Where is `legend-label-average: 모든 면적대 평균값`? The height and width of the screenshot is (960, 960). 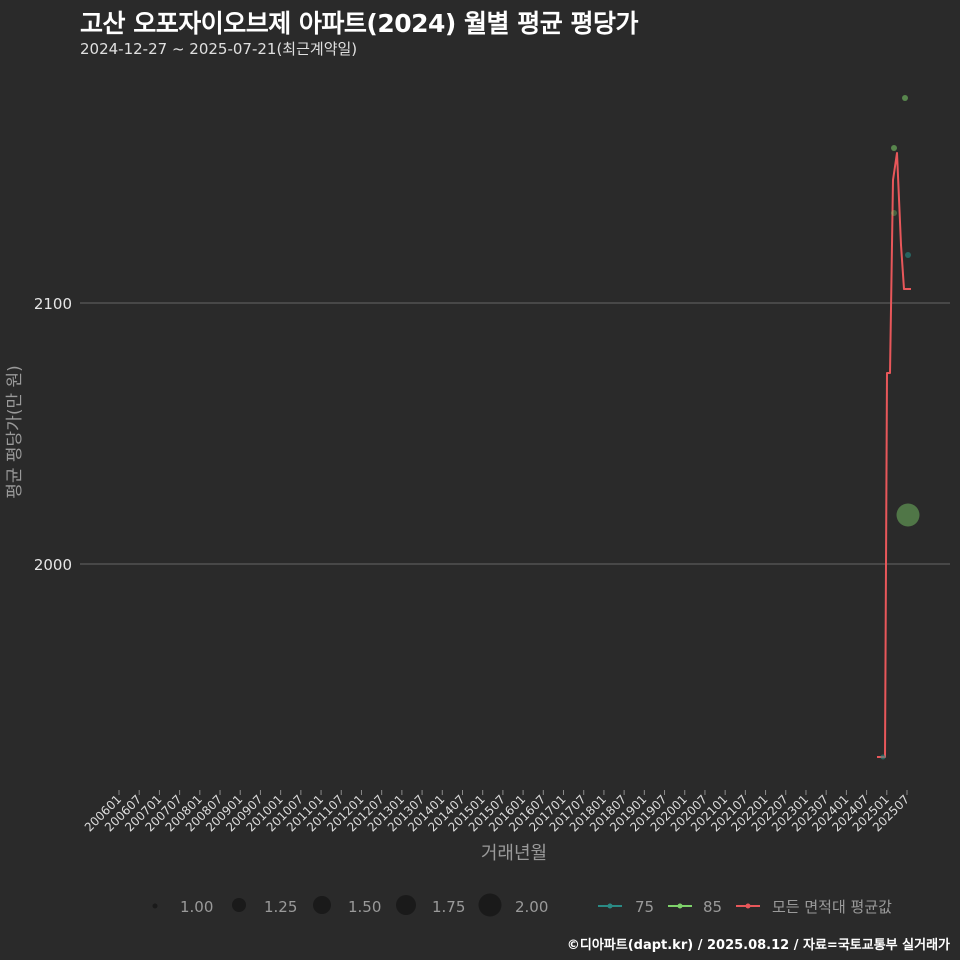
legend-label-average: 모든 면적대 평균값 is located at coordinates (832, 907).